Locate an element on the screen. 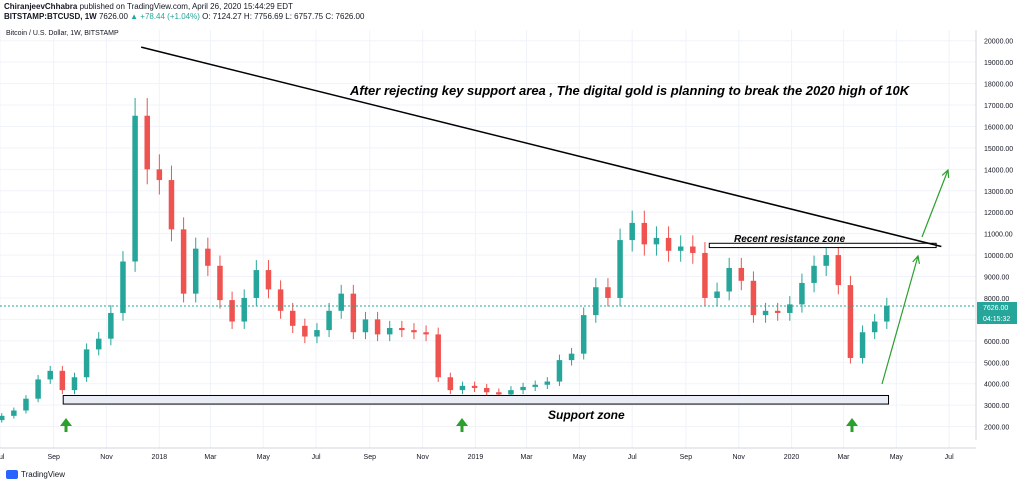  price-badge-value: 7626.00 is located at coordinates (995, 308).